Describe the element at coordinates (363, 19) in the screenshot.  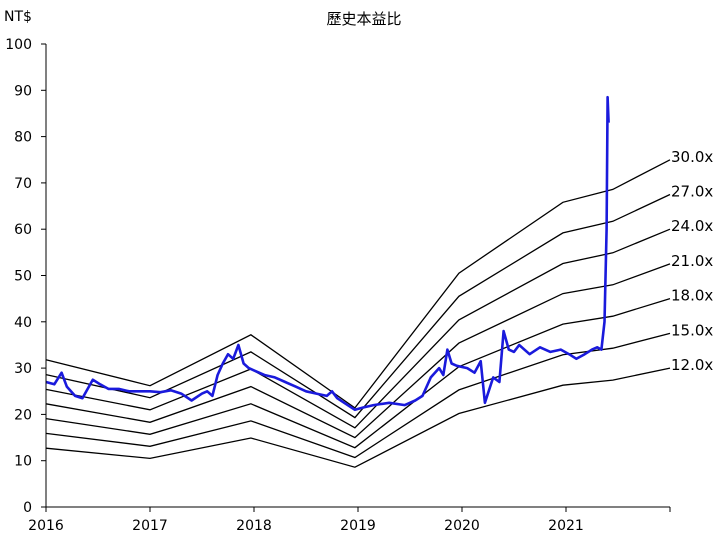
I see `chart-title: 歷史本益比` at that location.